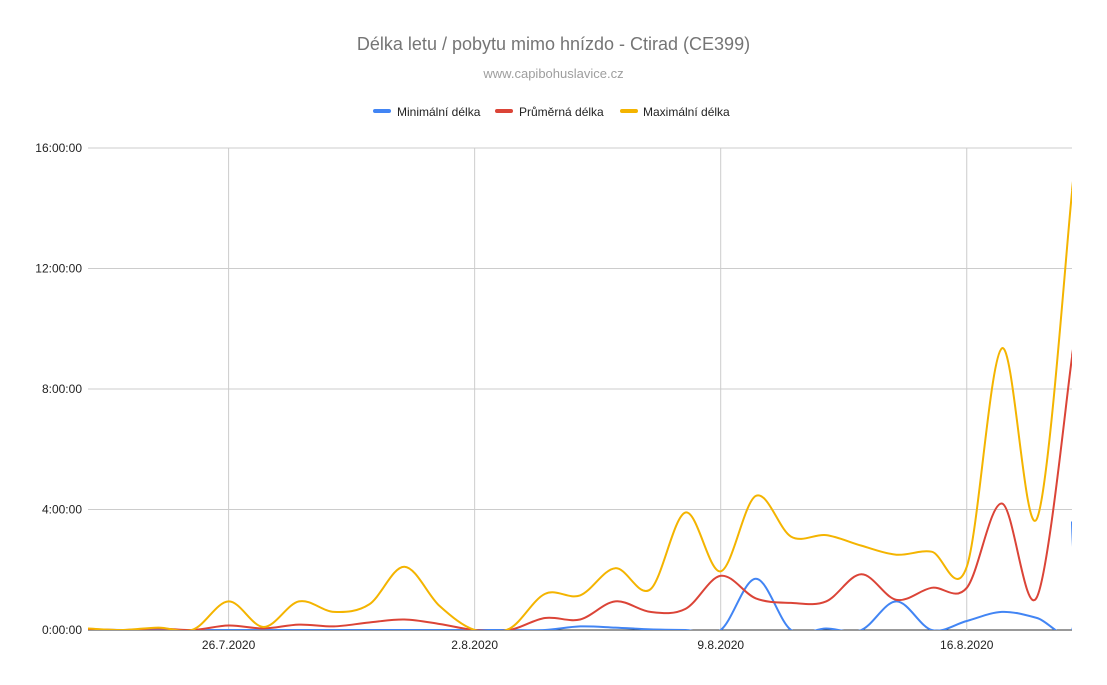 The width and height of the screenshot is (1107, 685). I want to click on x-tick-label: 26.7.2020, so click(229, 645).